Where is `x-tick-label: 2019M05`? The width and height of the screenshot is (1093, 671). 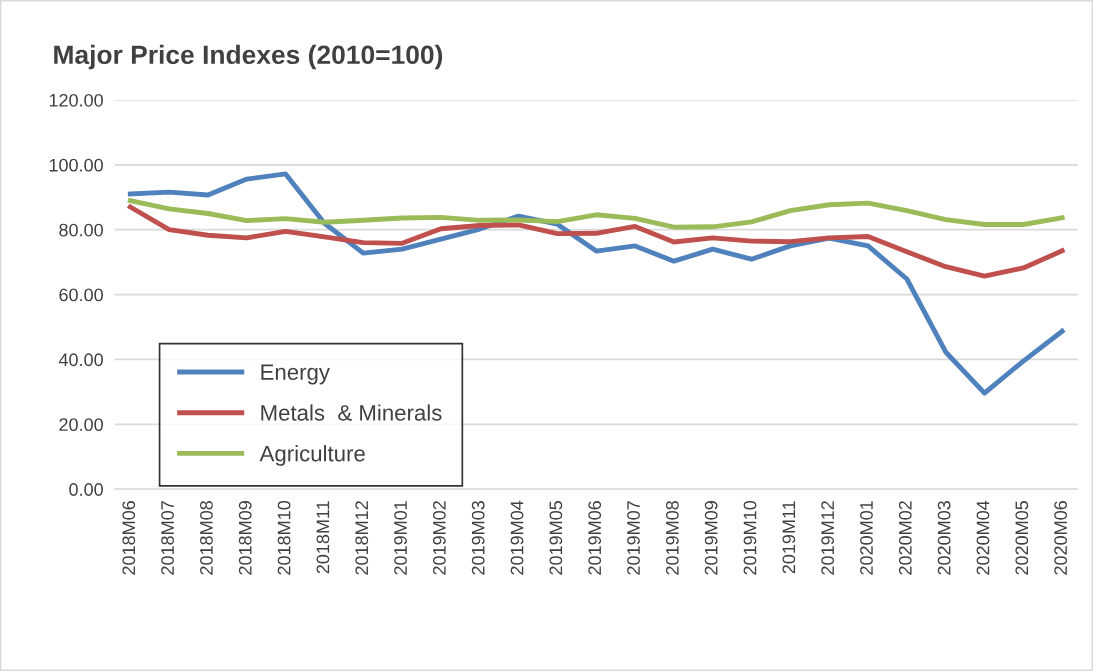 x-tick-label: 2019M05 is located at coordinates (556, 538).